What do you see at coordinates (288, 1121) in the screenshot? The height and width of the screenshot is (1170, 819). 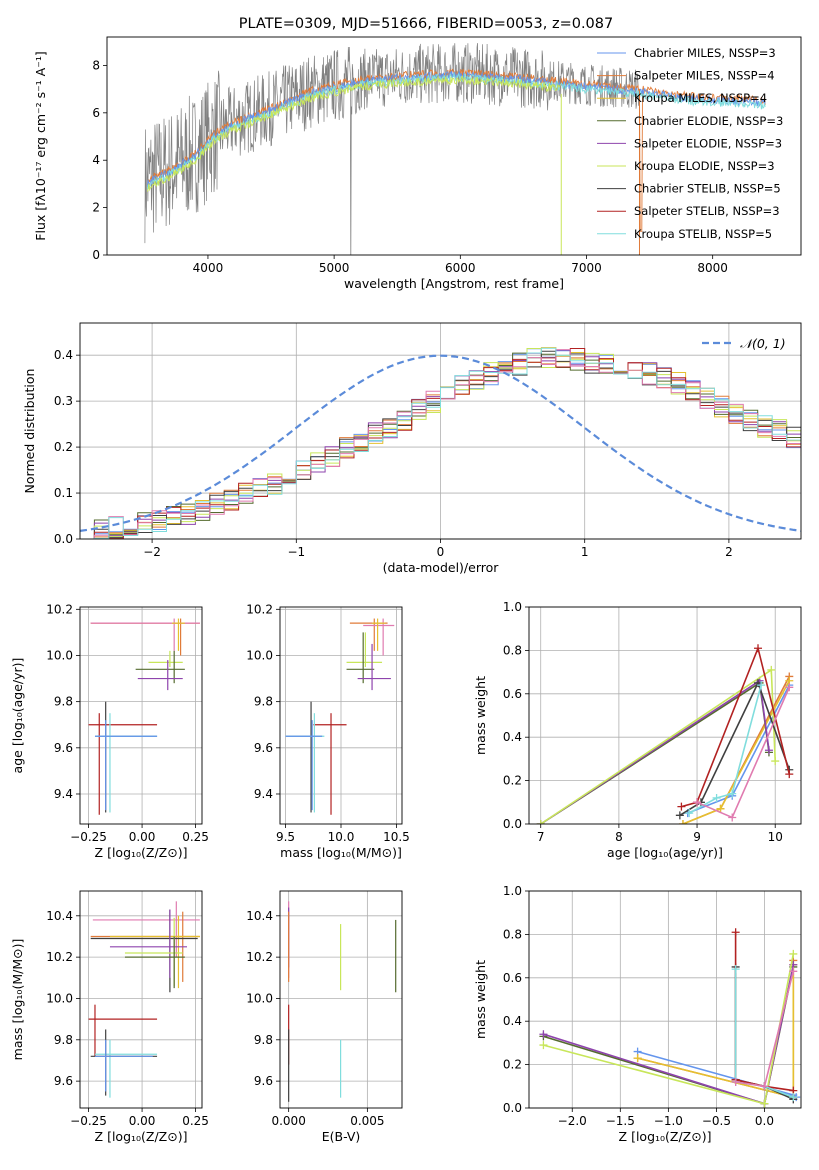 I see `x-tick-label: 0.000` at bounding box center [288, 1121].